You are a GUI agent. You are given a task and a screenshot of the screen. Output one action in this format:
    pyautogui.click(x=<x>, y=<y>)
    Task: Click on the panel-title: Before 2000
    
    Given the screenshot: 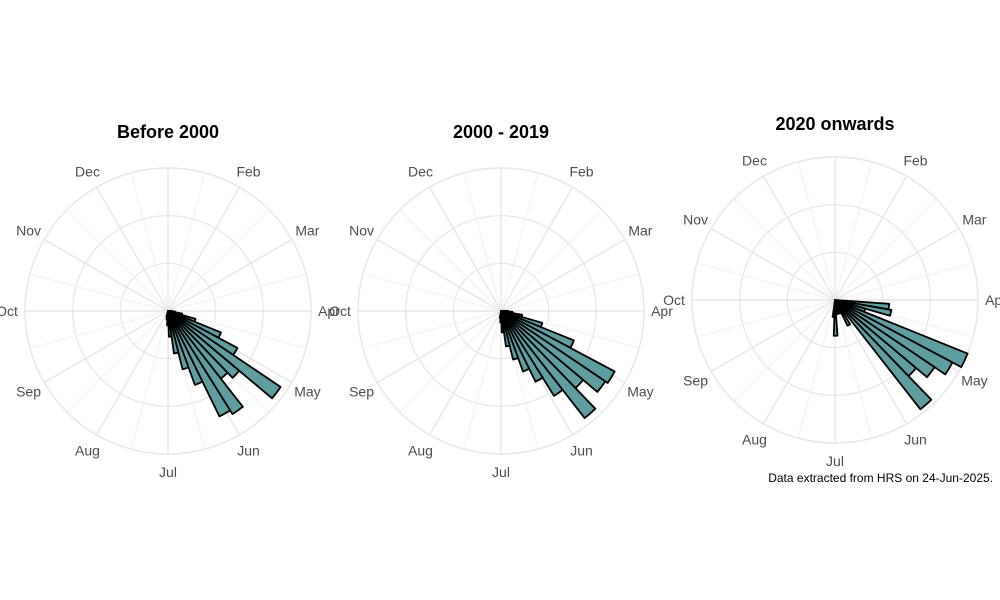 What is the action you would take?
    pyautogui.click(x=168, y=132)
    